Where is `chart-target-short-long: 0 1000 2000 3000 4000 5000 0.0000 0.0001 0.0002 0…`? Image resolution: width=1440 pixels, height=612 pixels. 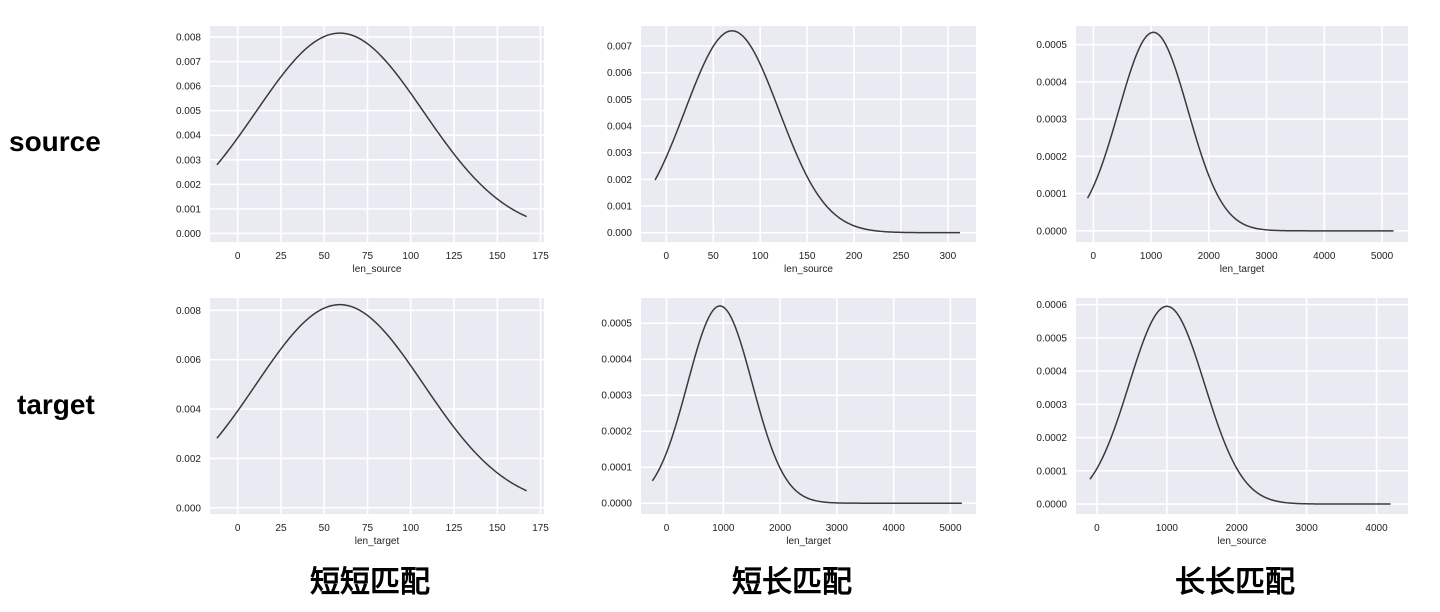 chart-target-short-long: 0 1000 2000 3000 4000 5000 0.0000 0.0001 0.0002 0… is located at coordinates (788, 422).